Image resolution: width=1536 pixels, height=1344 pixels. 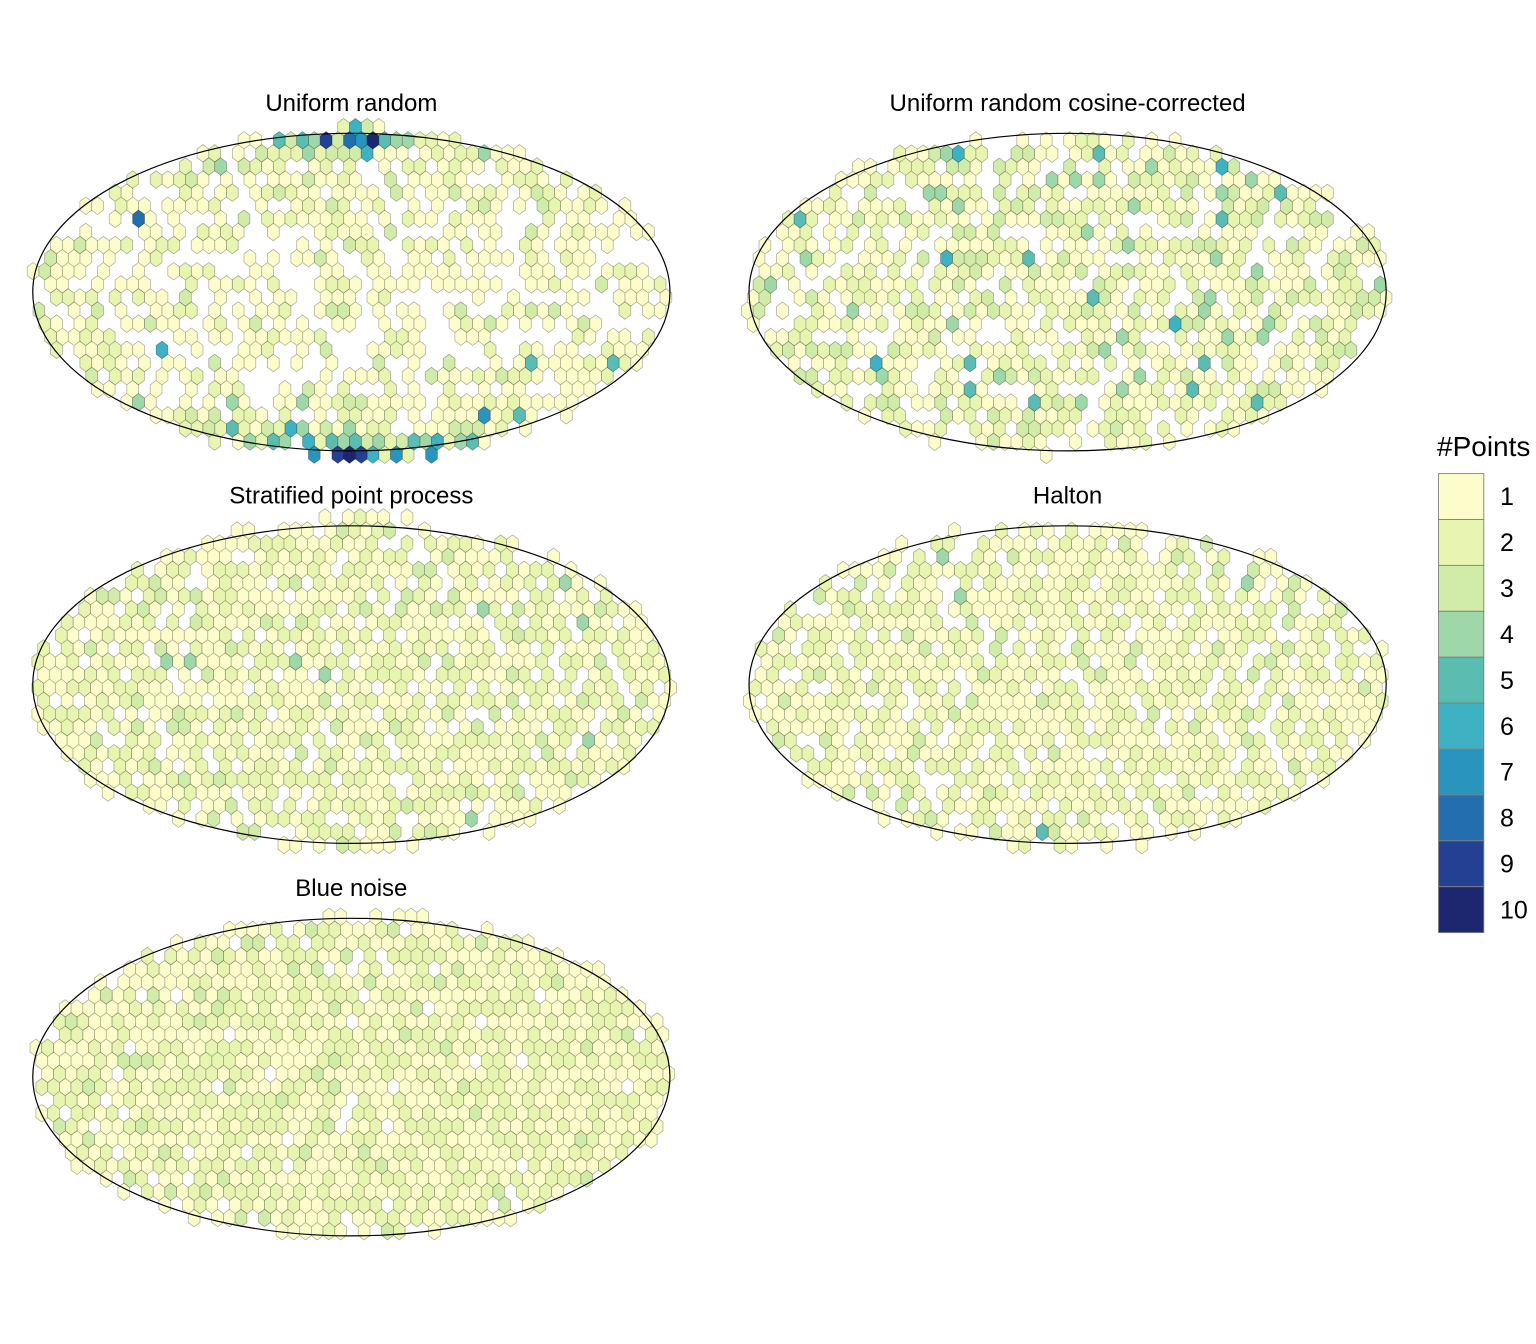 I want to click on svg-text: 1, so click(x=1507, y=497).